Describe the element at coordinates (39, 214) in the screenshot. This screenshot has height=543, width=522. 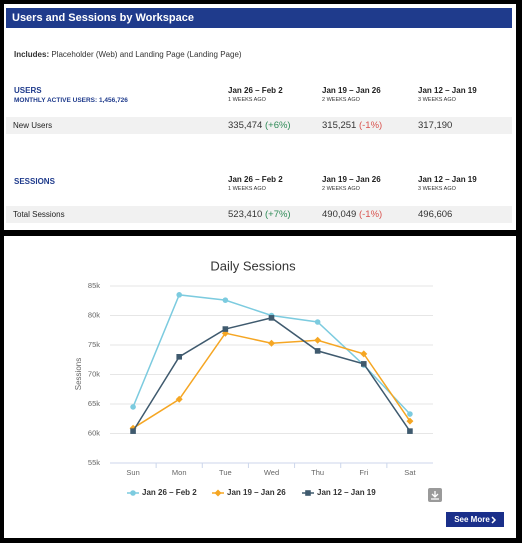
I see `row-label: Total Sessions` at that location.